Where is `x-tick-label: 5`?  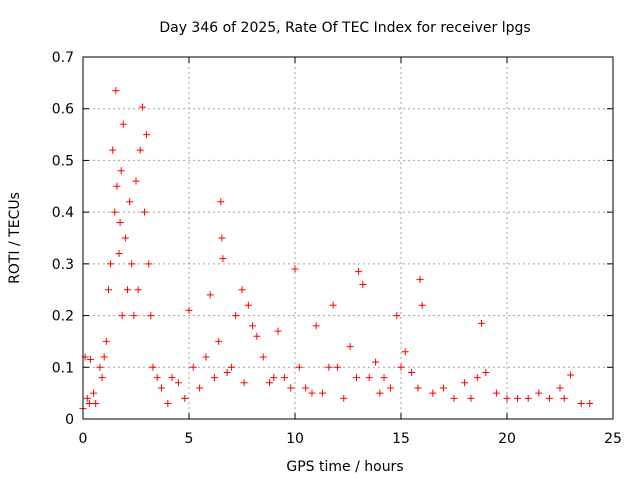 x-tick-label: 5 is located at coordinates (189, 439).